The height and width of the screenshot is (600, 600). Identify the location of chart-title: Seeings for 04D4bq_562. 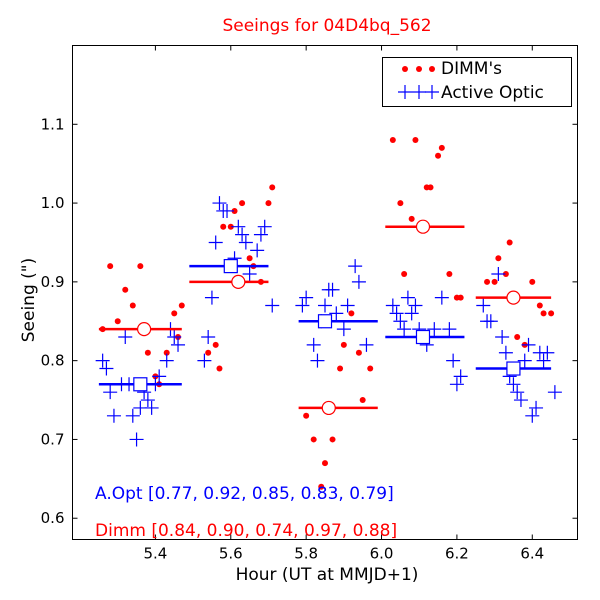
(326, 26).